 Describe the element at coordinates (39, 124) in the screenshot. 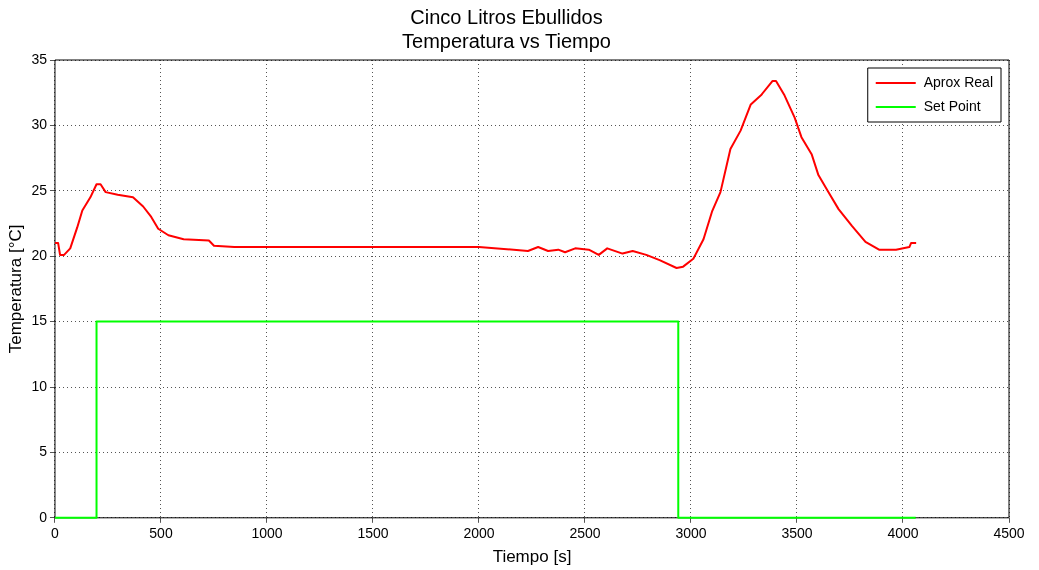

I see `y-tick-label: 30` at that location.